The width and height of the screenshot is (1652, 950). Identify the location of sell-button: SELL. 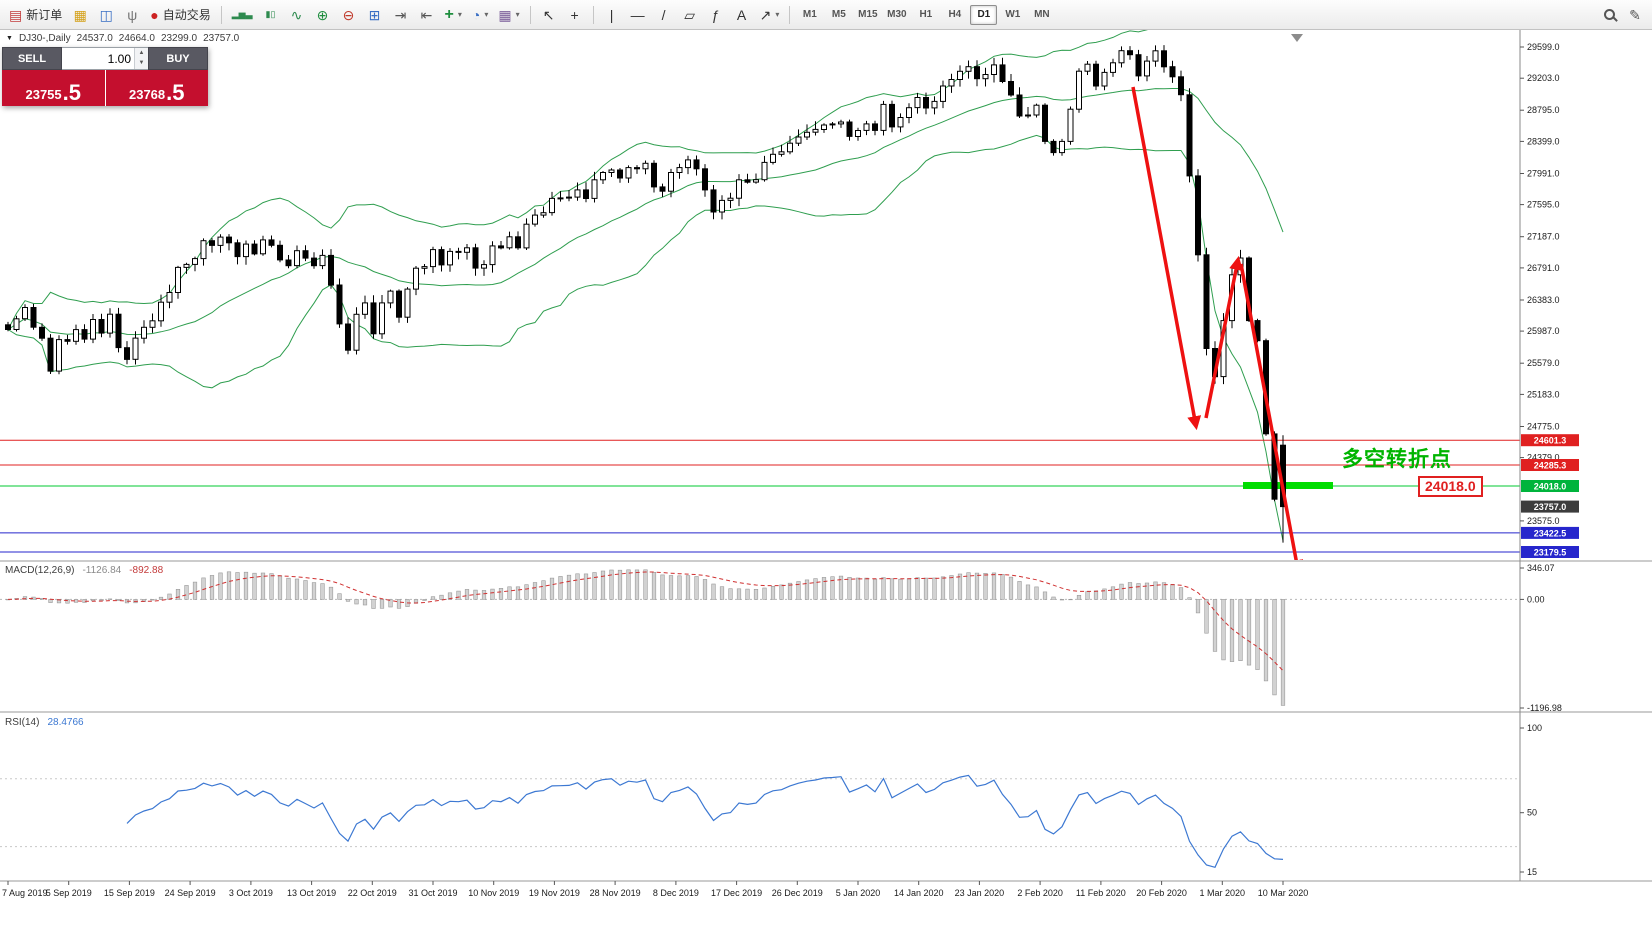
(32, 58).